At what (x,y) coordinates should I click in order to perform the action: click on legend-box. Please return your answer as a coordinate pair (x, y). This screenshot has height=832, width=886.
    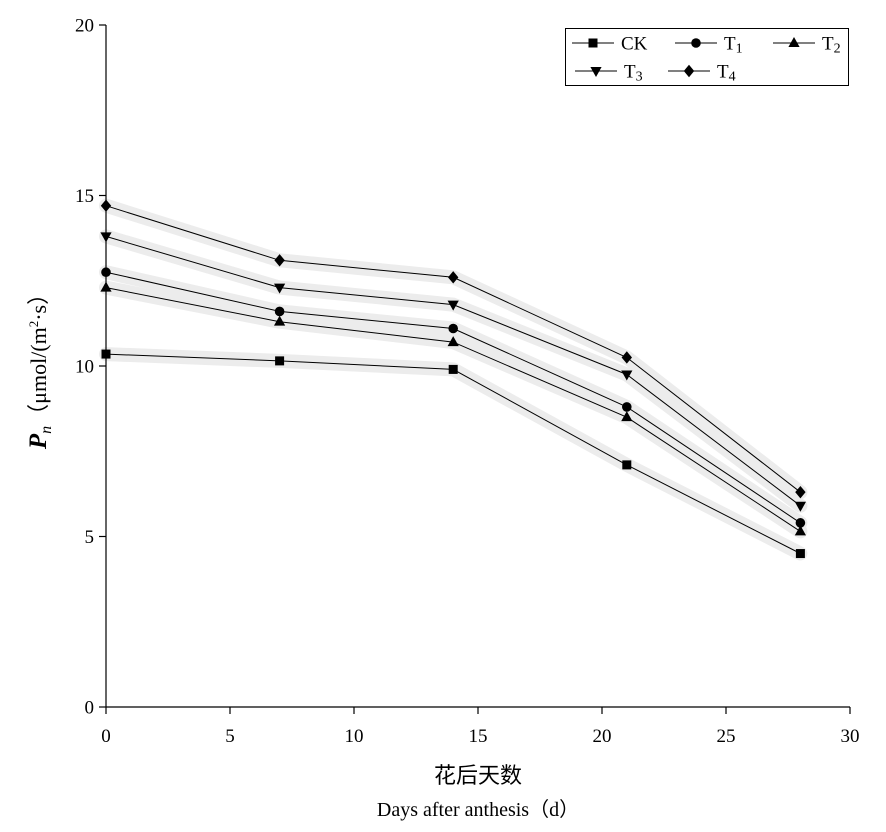
    Looking at the image, I should click on (707, 57).